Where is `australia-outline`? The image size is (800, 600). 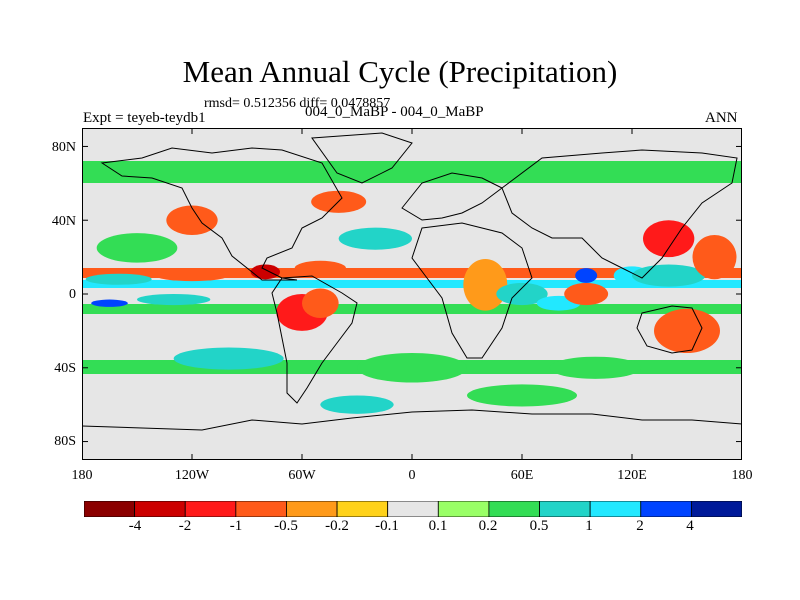 australia-outline is located at coordinates (669, 329).